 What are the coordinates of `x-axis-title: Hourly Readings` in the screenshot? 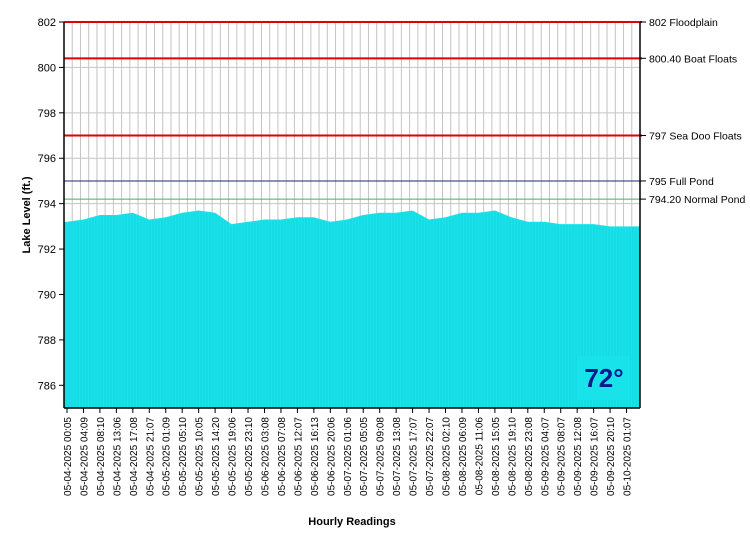 It's located at (351, 522).